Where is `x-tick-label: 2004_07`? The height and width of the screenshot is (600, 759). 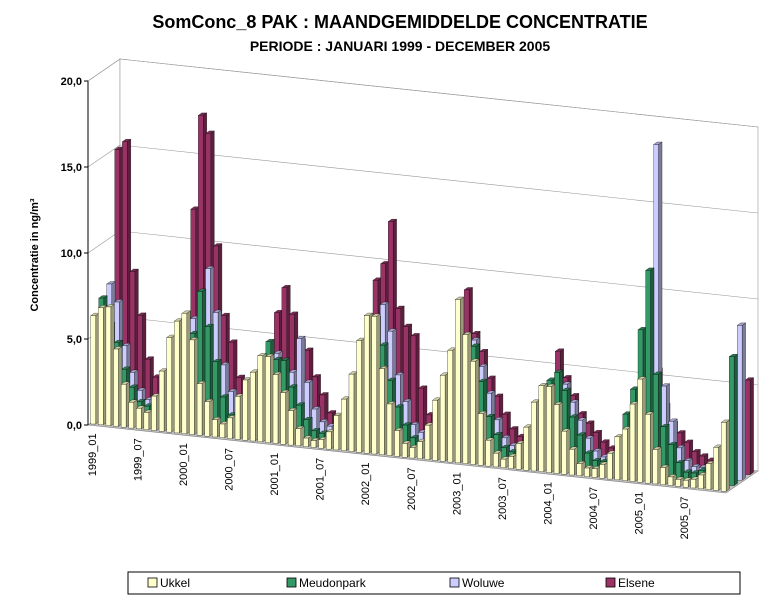
x-tick-label: 2004_07 is located at coordinates (594, 508).